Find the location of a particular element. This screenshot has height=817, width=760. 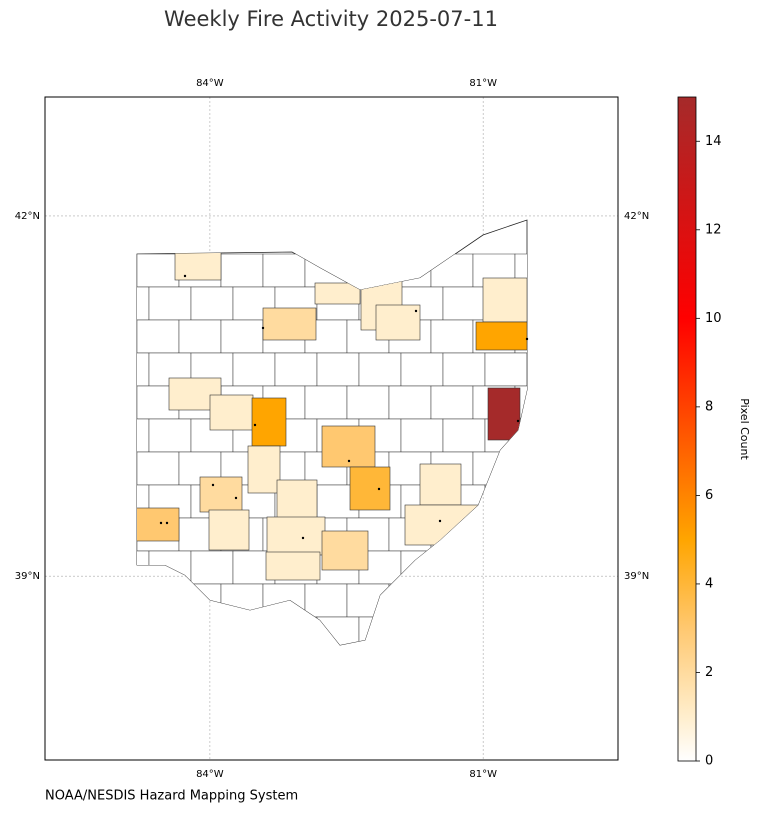

lon-label-top: 84°W is located at coordinates (210, 83).